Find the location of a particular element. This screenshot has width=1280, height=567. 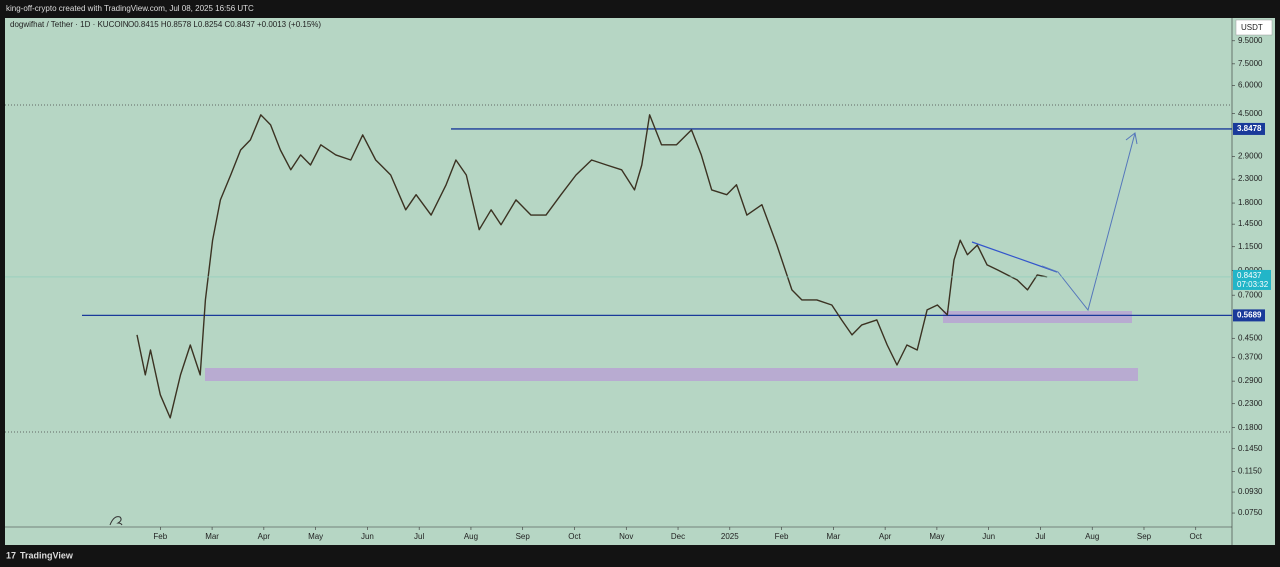

y-tick-label: 0.1150 is located at coordinates (1250, 470).